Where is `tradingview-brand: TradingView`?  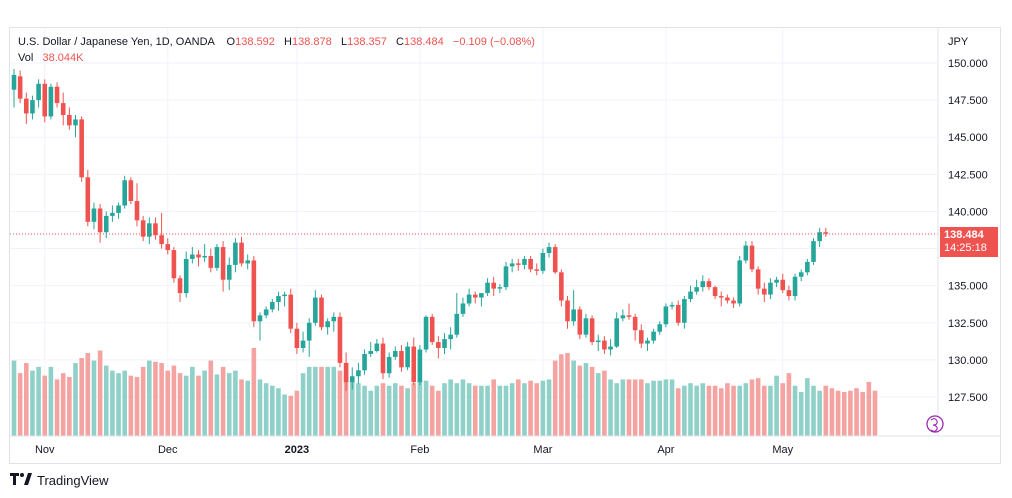 tradingview-brand: TradingView is located at coordinates (59, 480).